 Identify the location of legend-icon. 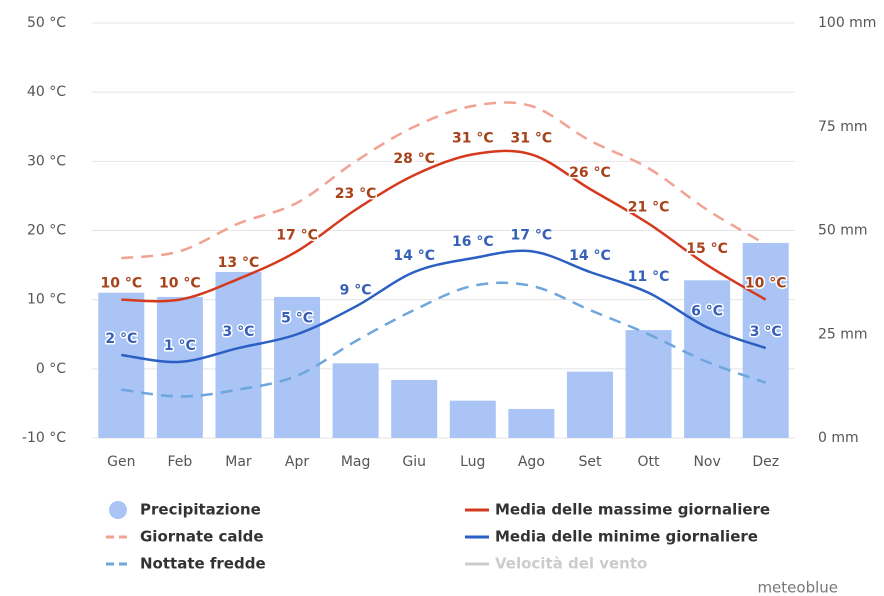
(118, 510).